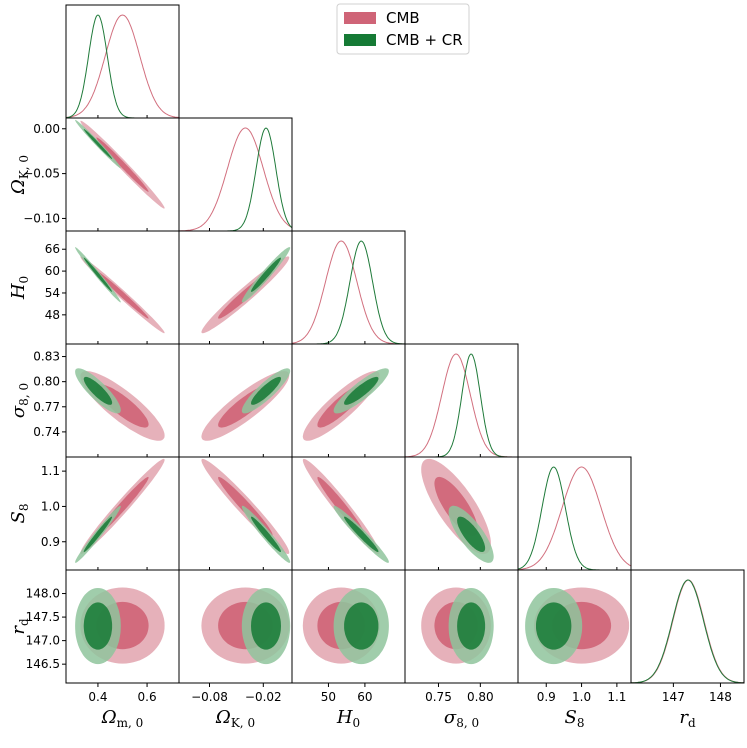 The height and width of the screenshot is (748, 747). What do you see at coordinates (546, 697) in the screenshot?
I see `x-tick-label: 0.9` at bounding box center [546, 697].